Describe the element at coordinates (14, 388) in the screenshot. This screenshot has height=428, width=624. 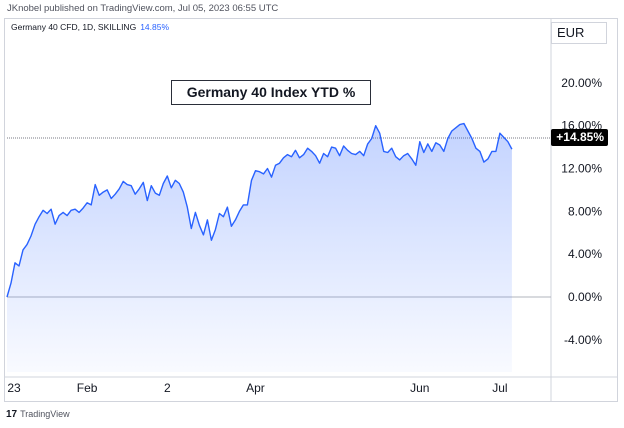
I see `x-tick-label: 23` at that location.